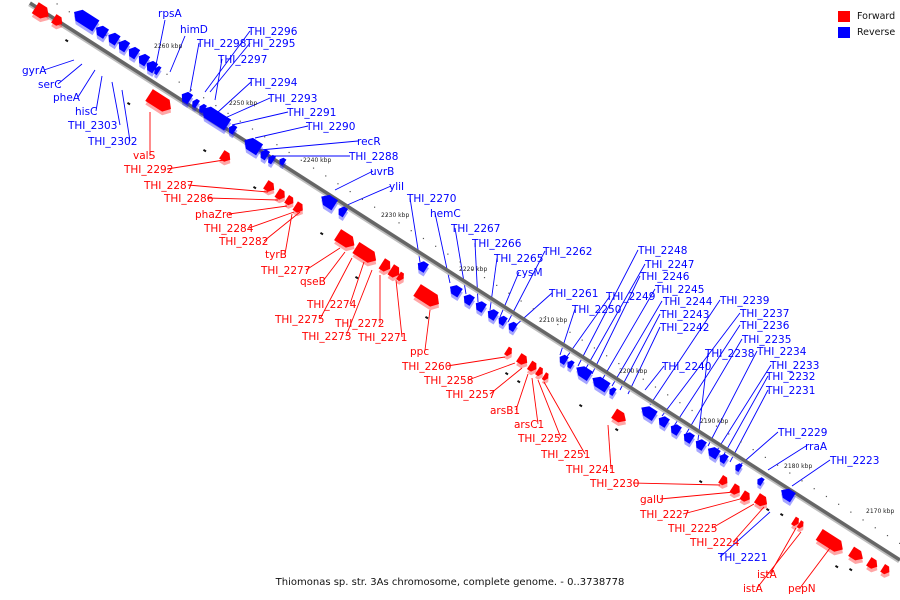 This screenshot has height=600, width=900. I want to click on forward-label-4: phaZre, so click(214, 215).